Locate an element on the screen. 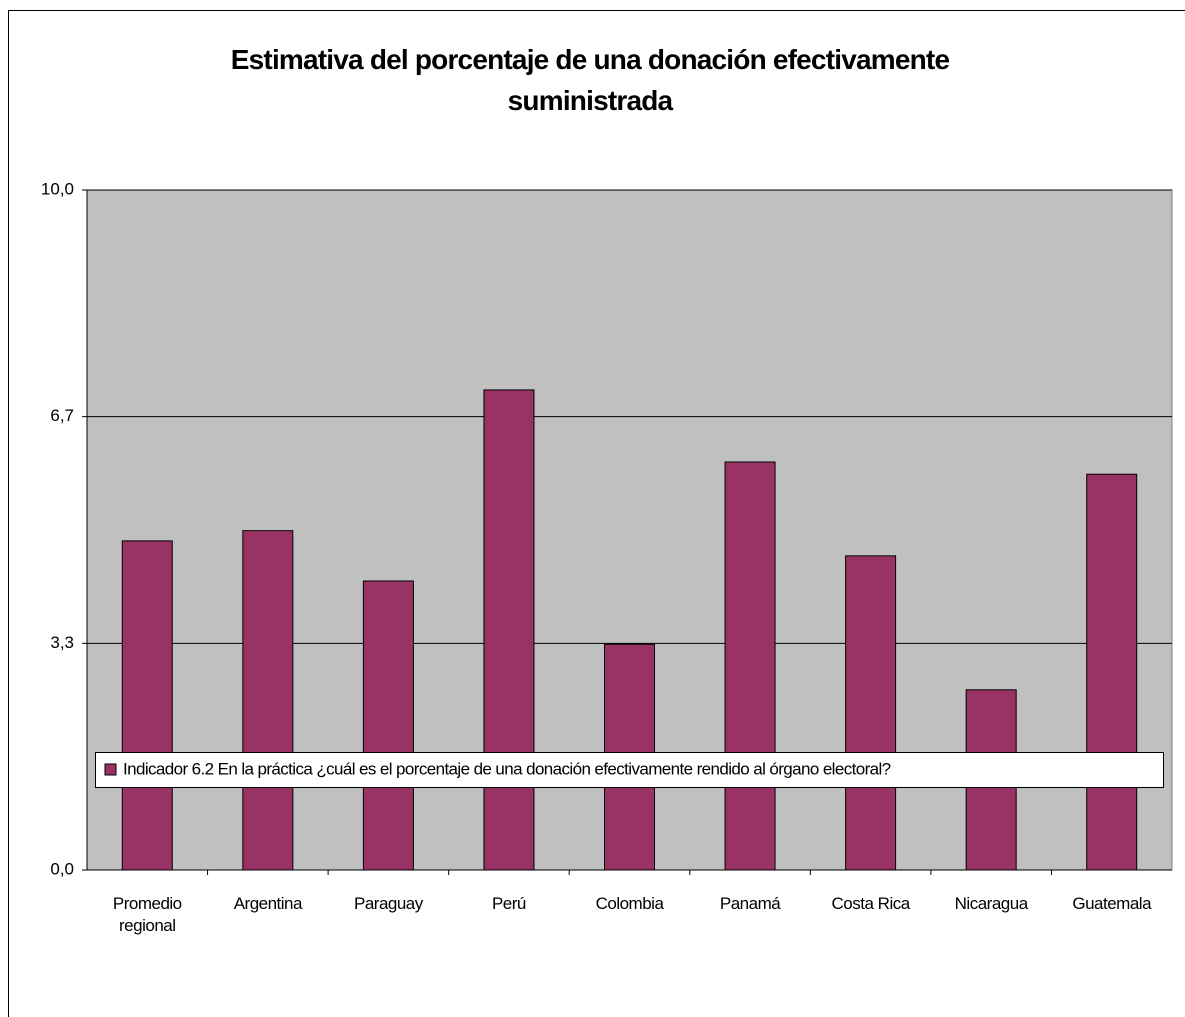  y-tick-label: 10,0 is located at coordinates (57, 188).